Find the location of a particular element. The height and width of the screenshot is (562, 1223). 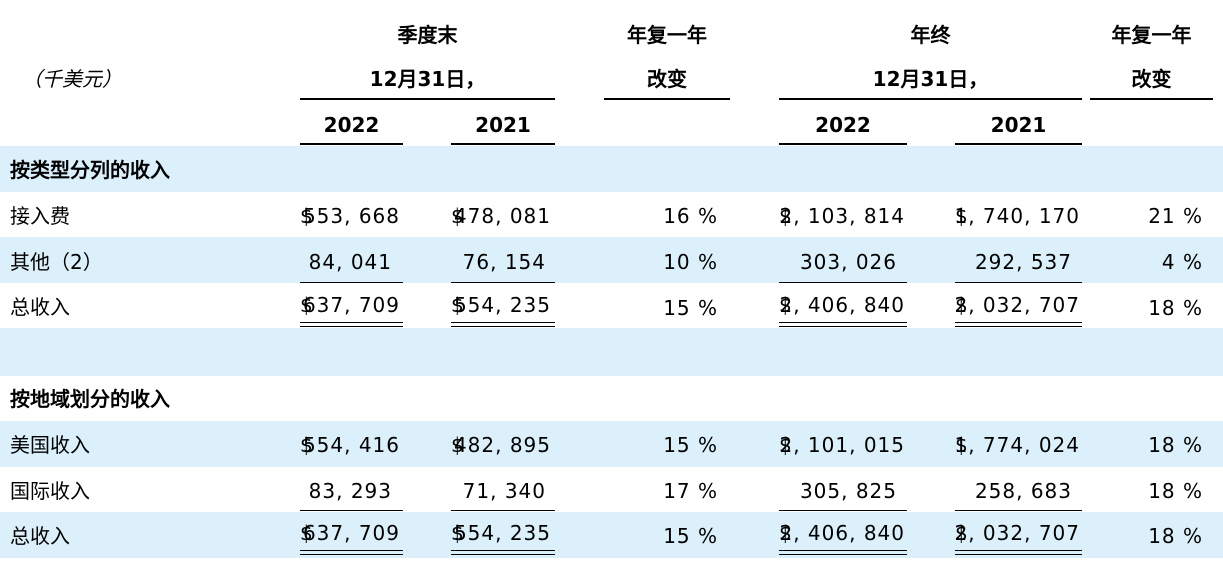

value: 305, 825 is located at coordinates (848, 491).